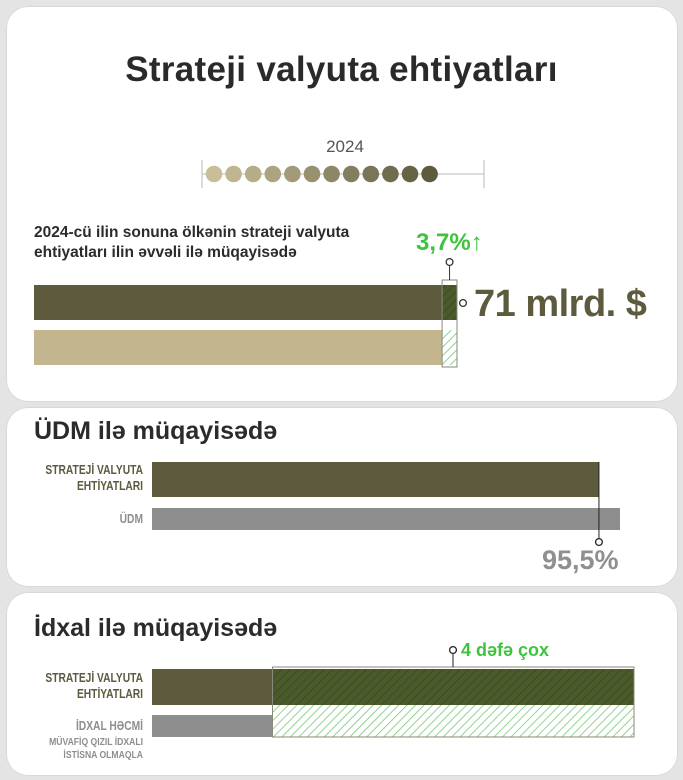  What do you see at coordinates (560, 304) in the screenshot?
I see `reserves-value-label: 71 mlrd. $` at bounding box center [560, 304].